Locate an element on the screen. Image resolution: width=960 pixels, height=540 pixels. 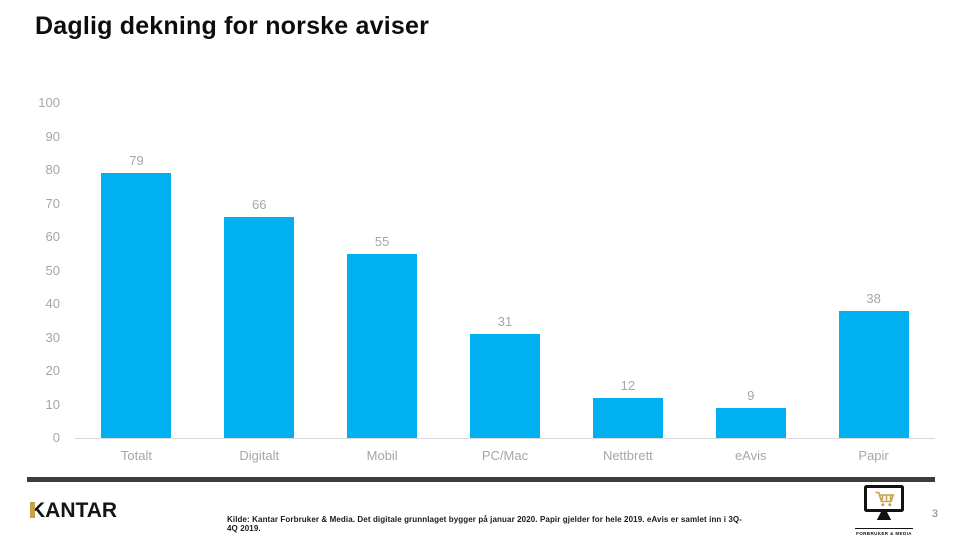
y-tick-label: 50 is located at coordinates (52, 270).